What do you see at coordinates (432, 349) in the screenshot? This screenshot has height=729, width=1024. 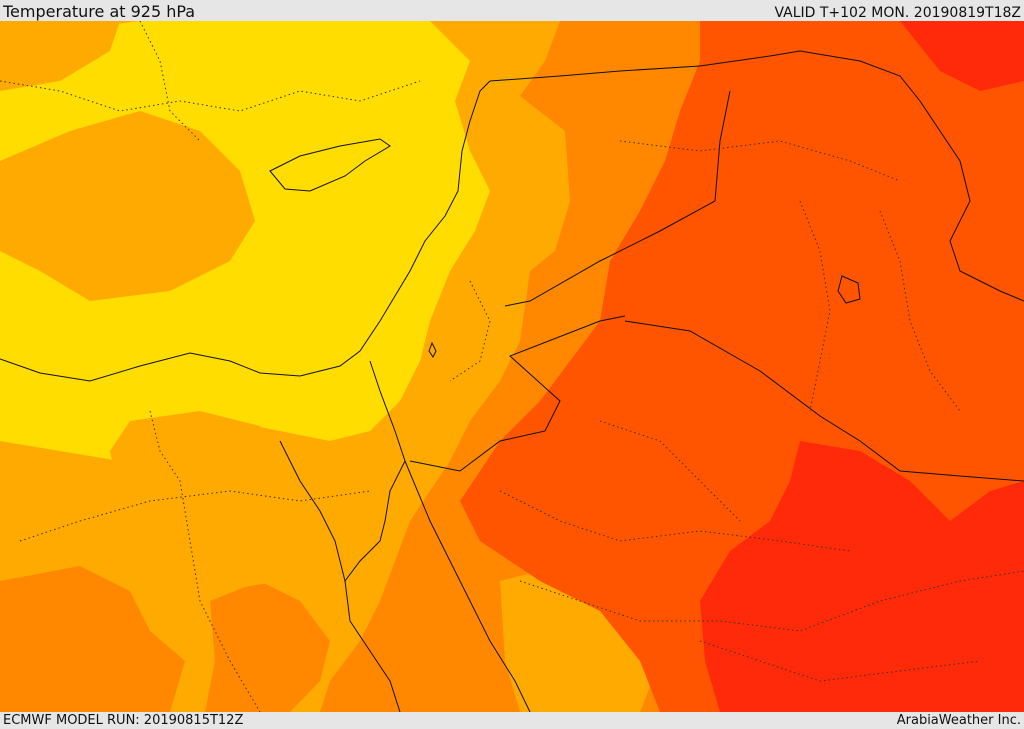 I see `lake-sea-of-galilee` at bounding box center [432, 349].